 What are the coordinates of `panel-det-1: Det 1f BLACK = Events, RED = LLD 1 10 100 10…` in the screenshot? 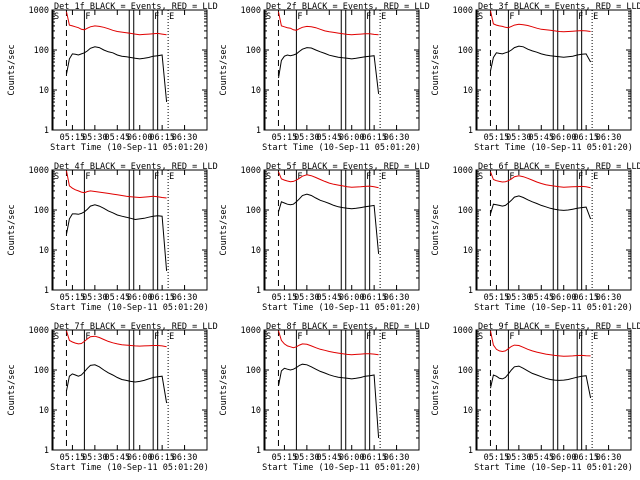 It's located at (112, 77).